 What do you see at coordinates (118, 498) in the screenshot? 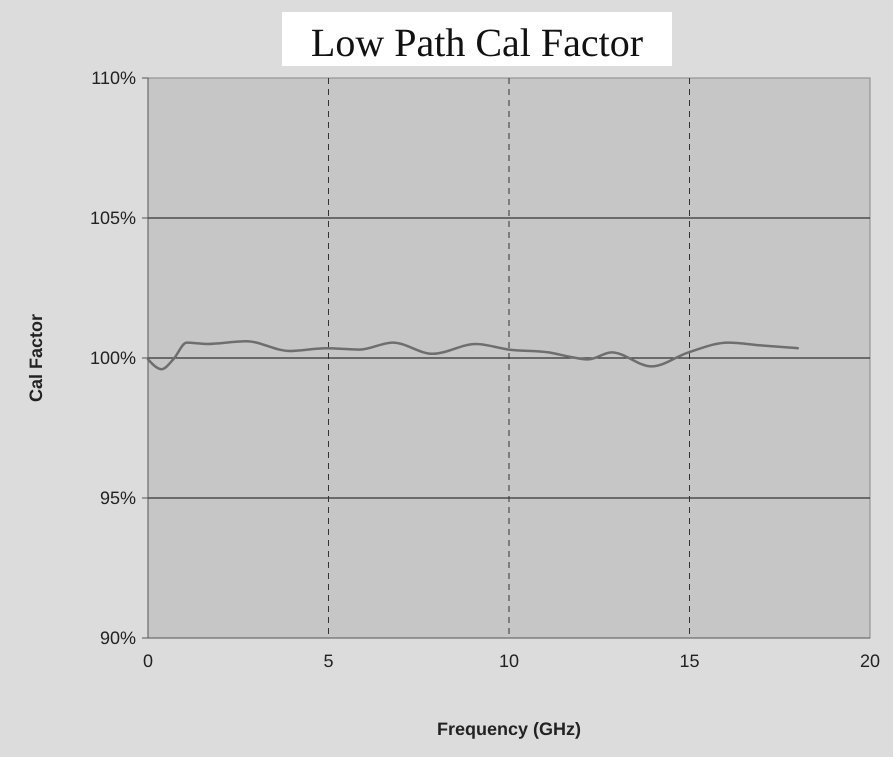
I see `y-tick-label: 95%` at bounding box center [118, 498].